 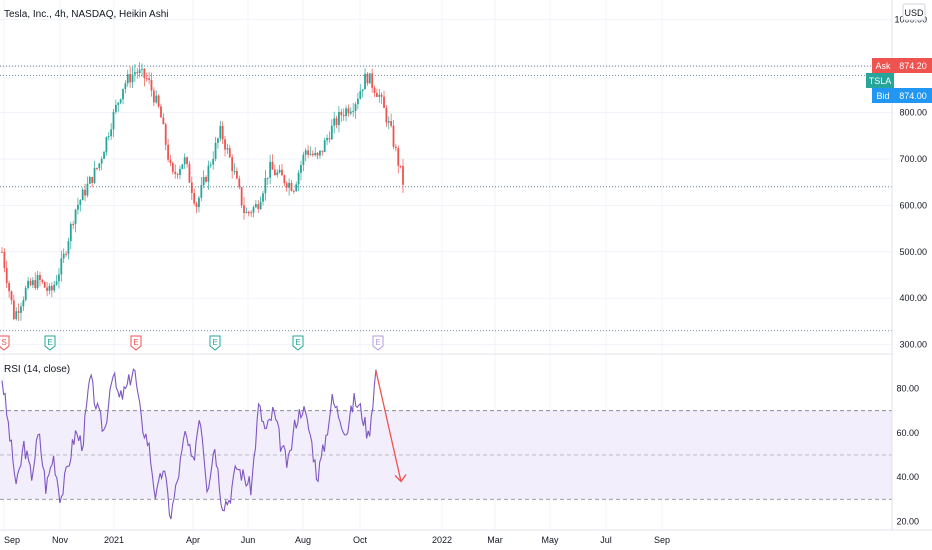 I want to click on time-tick-label: Mar, so click(x=495, y=540).